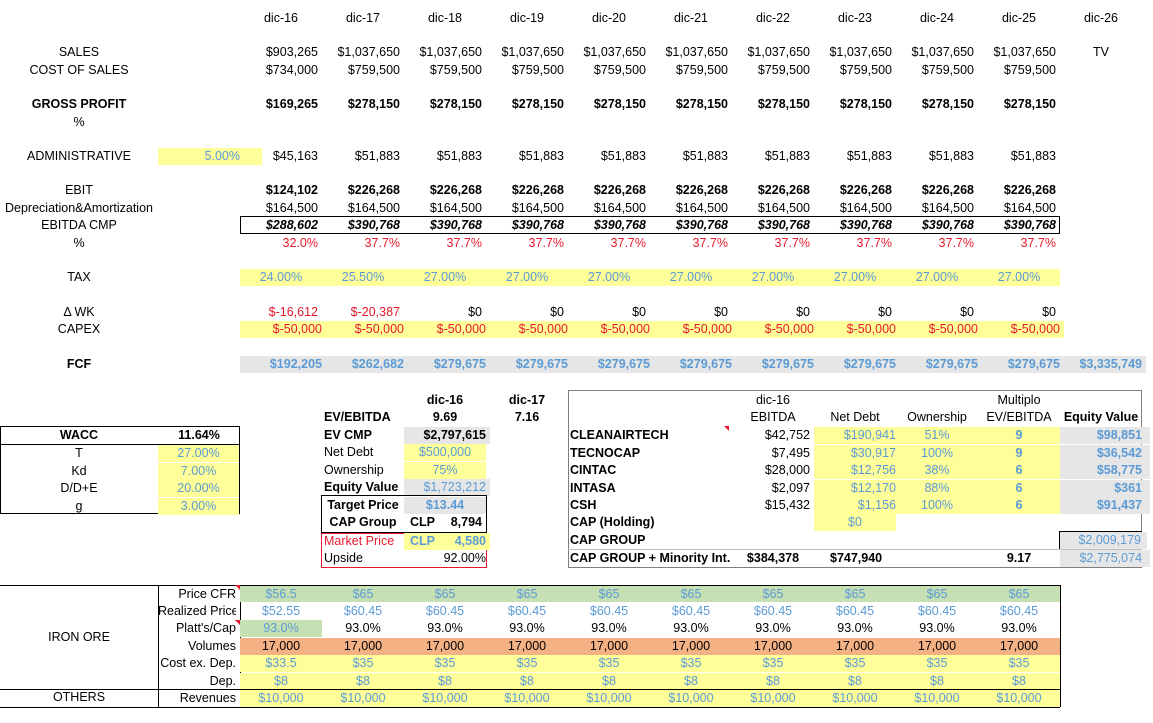 Image resolution: width=1153 pixels, height=723 pixels. What do you see at coordinates (1103, 540) in the screenshot?
I see `group-value: $2,009,179` at bounding box center [1103, 540].